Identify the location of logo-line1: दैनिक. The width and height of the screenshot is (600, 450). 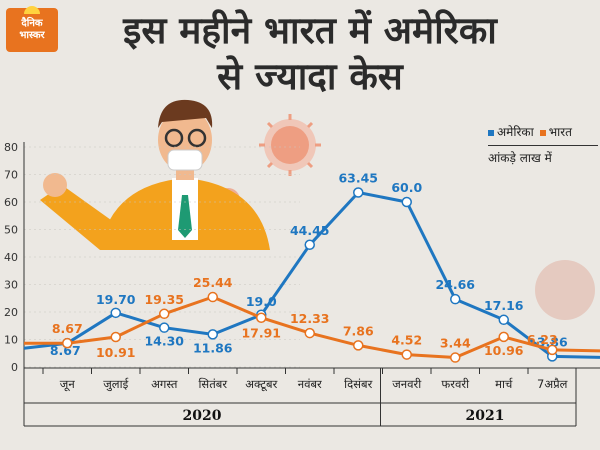
(32, 23).